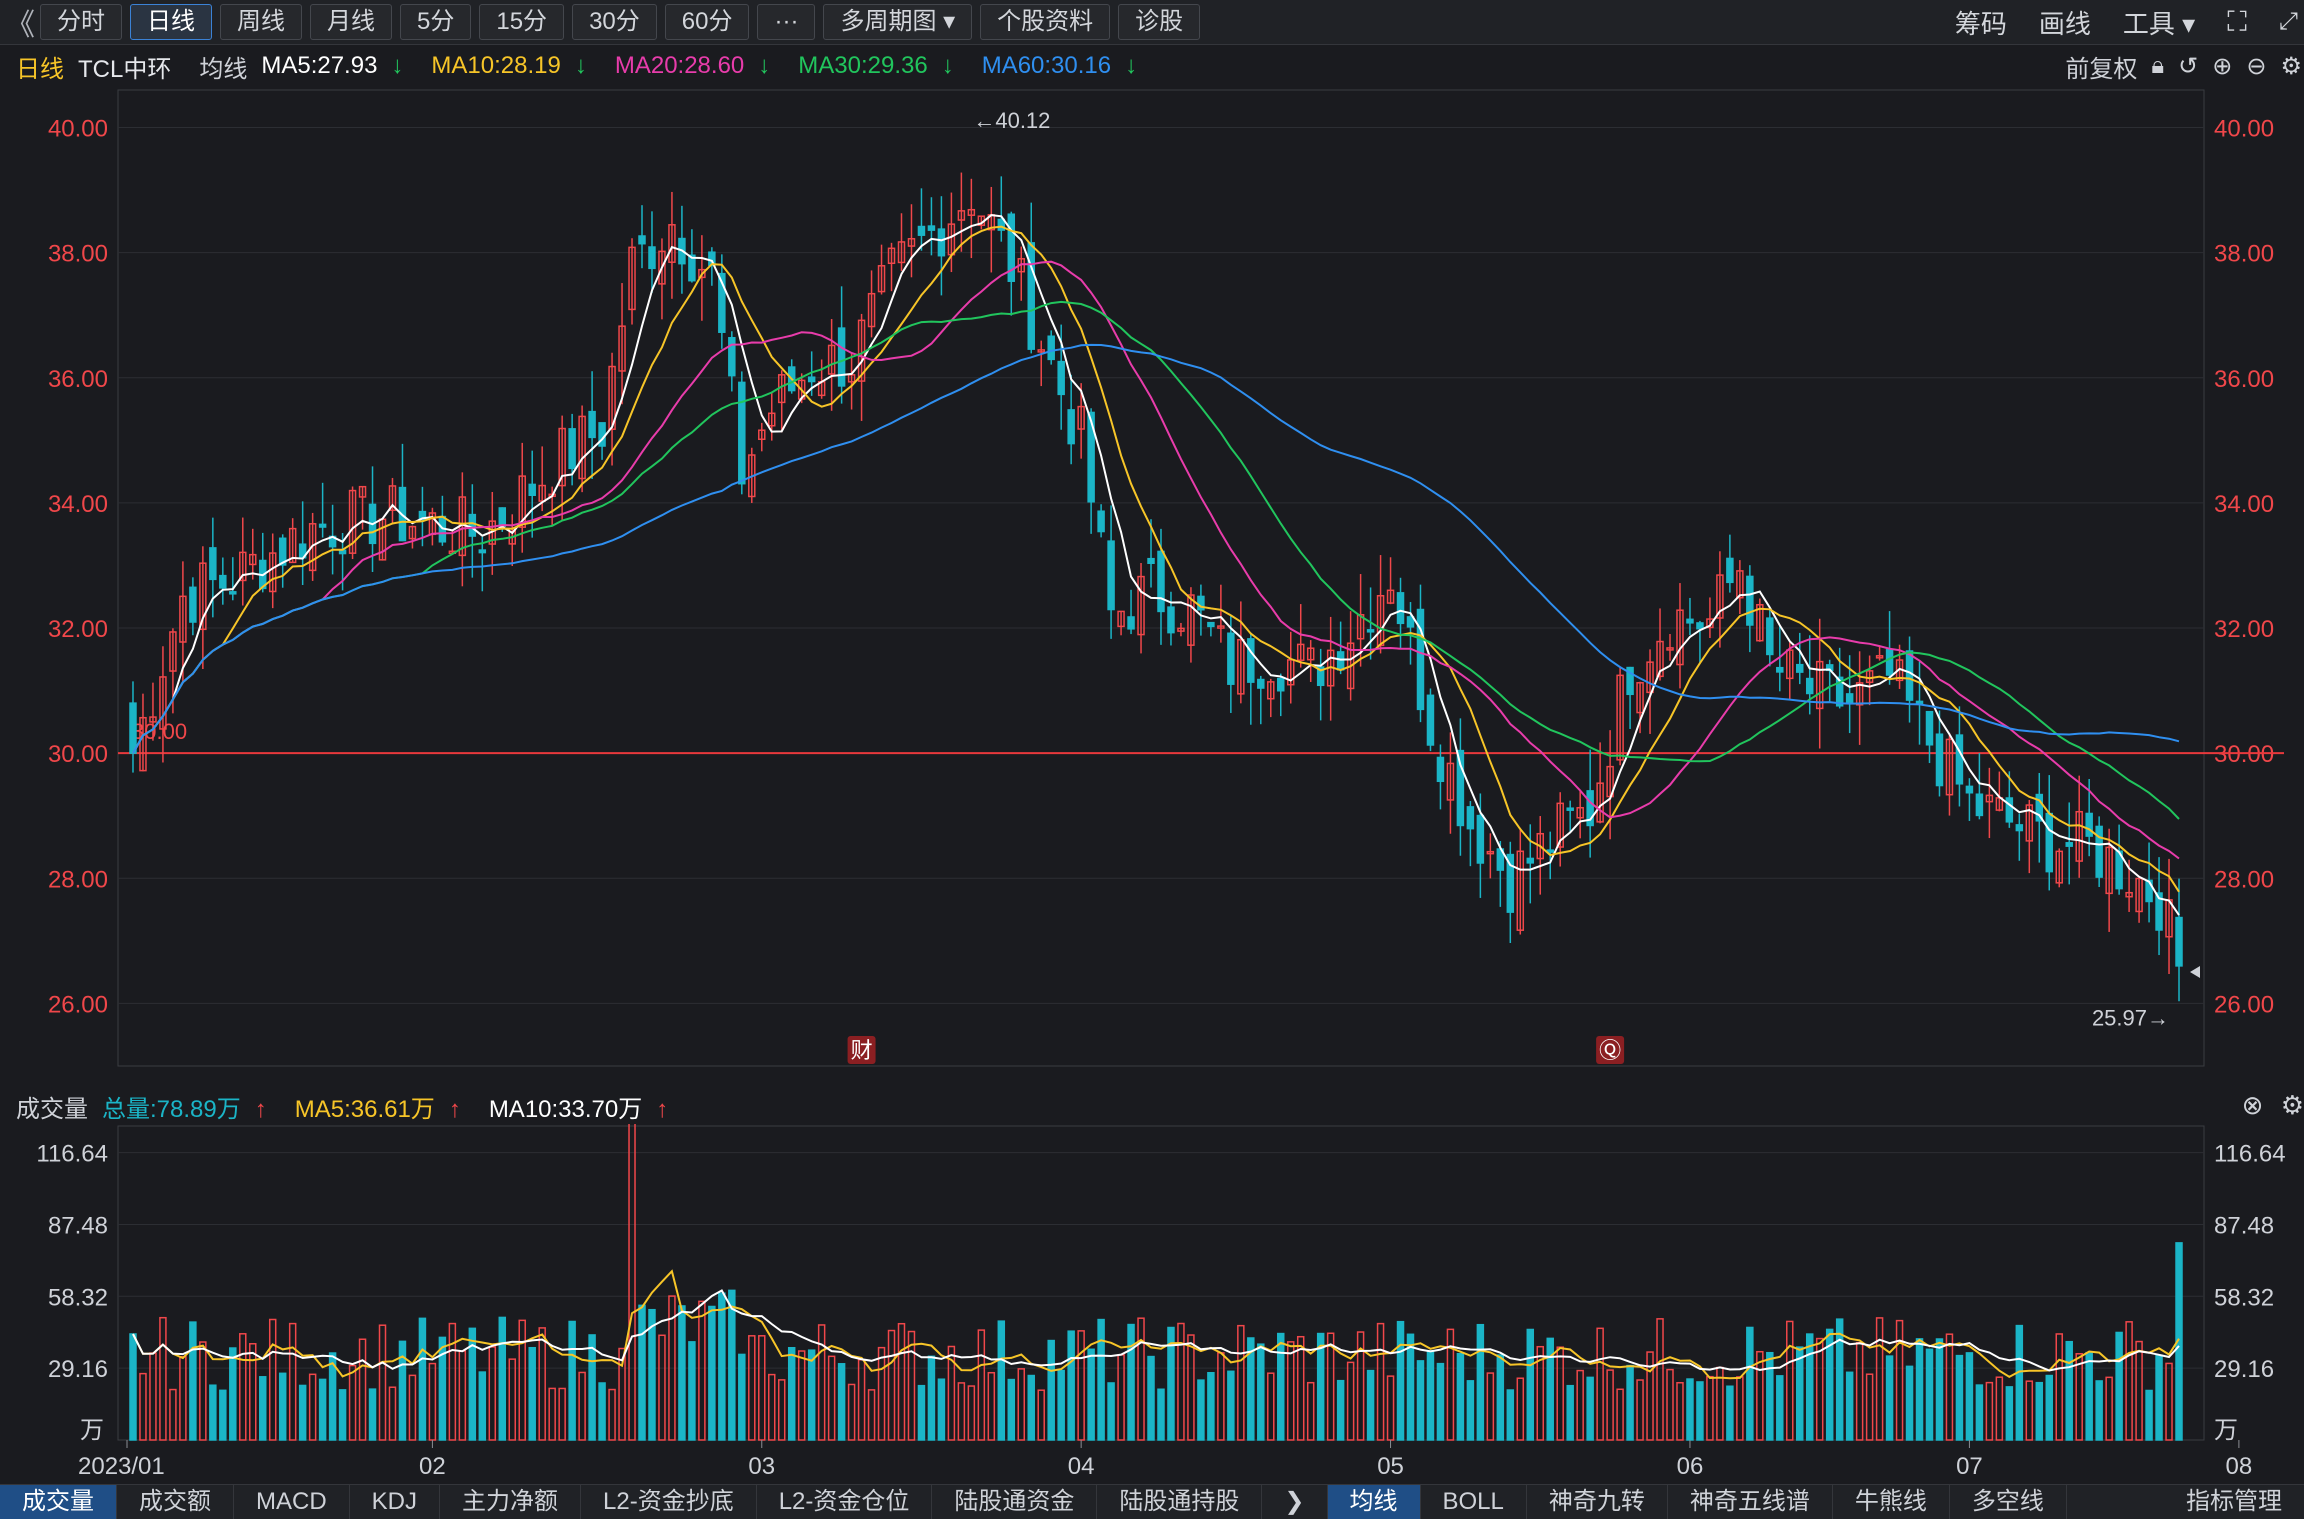 The height and width of the screenshot is (1519, 2304). Describe the element at coordinates (436, 22) in the screenshot. I see `period-tab-4: 5分` at that location.